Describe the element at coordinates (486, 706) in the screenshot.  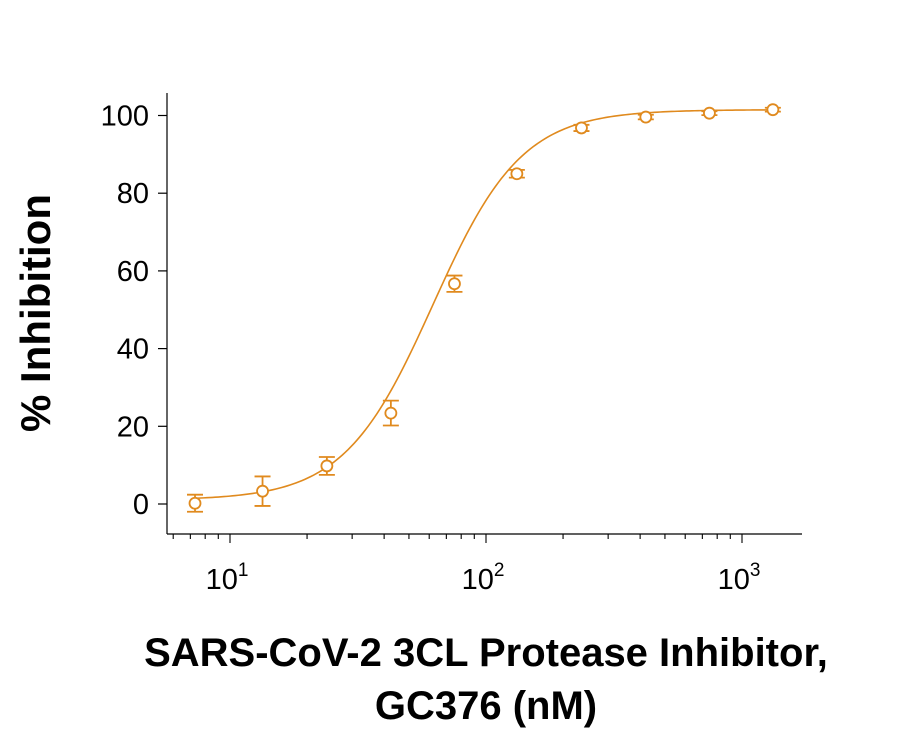
I see `x-axis-label-line-2: GC376 (nM)` at that location.